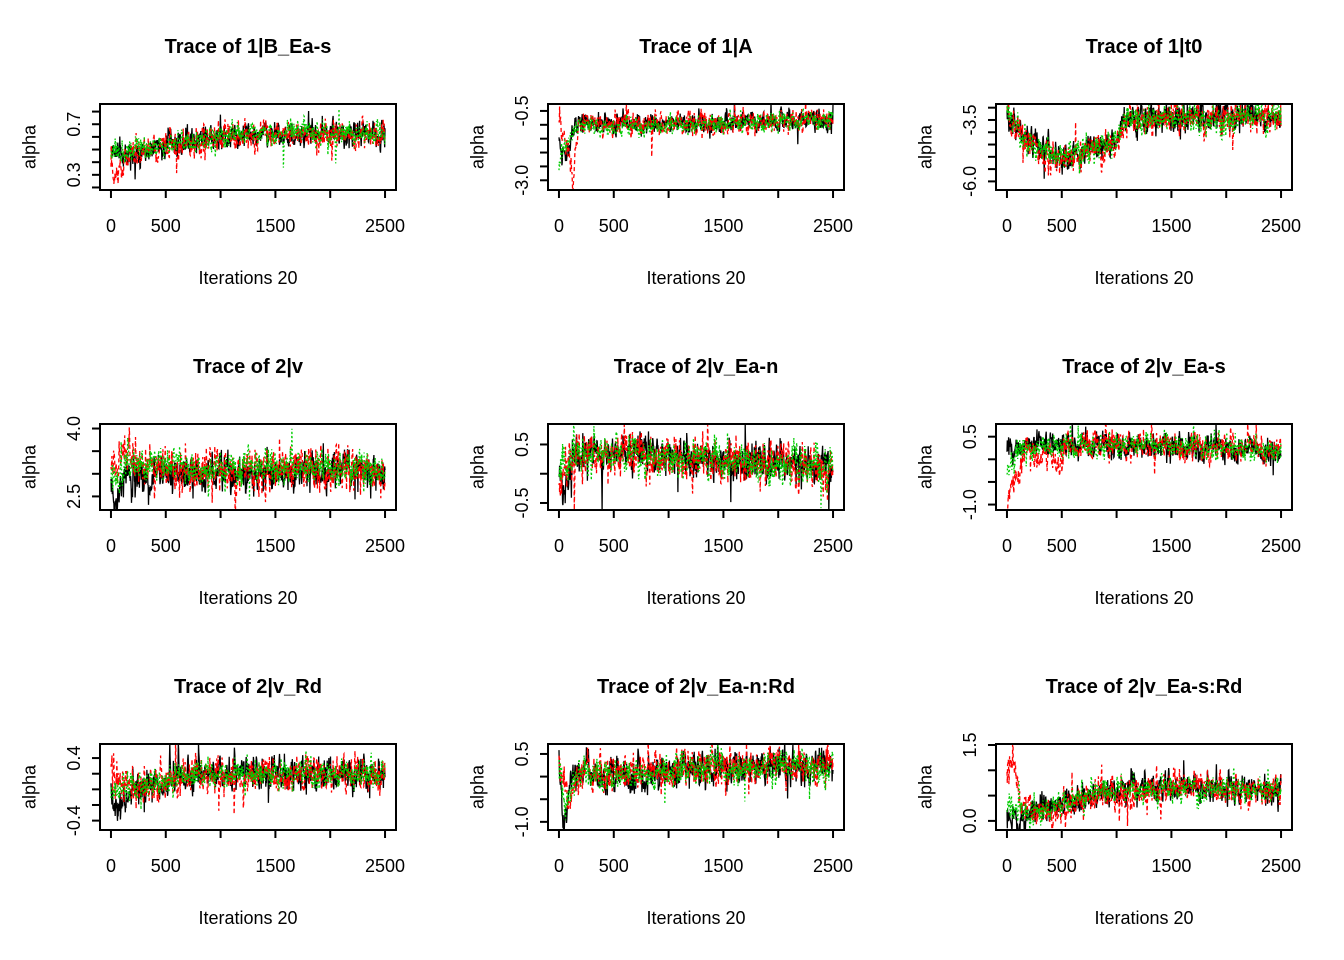 This screenshot has height=960, width=1344. I want to click on plot-title: Trace of 2|v_Ea-n, so click(696, 367).